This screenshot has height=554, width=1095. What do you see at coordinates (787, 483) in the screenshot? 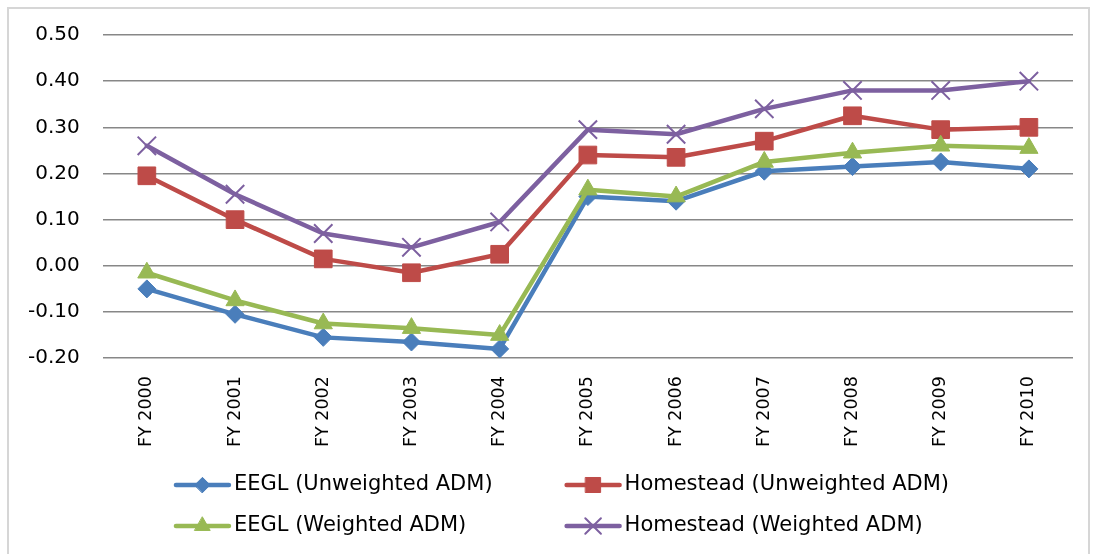
I see `legend-label: Homestead (Unweighted ADM)` at bounding box center [787, 483].